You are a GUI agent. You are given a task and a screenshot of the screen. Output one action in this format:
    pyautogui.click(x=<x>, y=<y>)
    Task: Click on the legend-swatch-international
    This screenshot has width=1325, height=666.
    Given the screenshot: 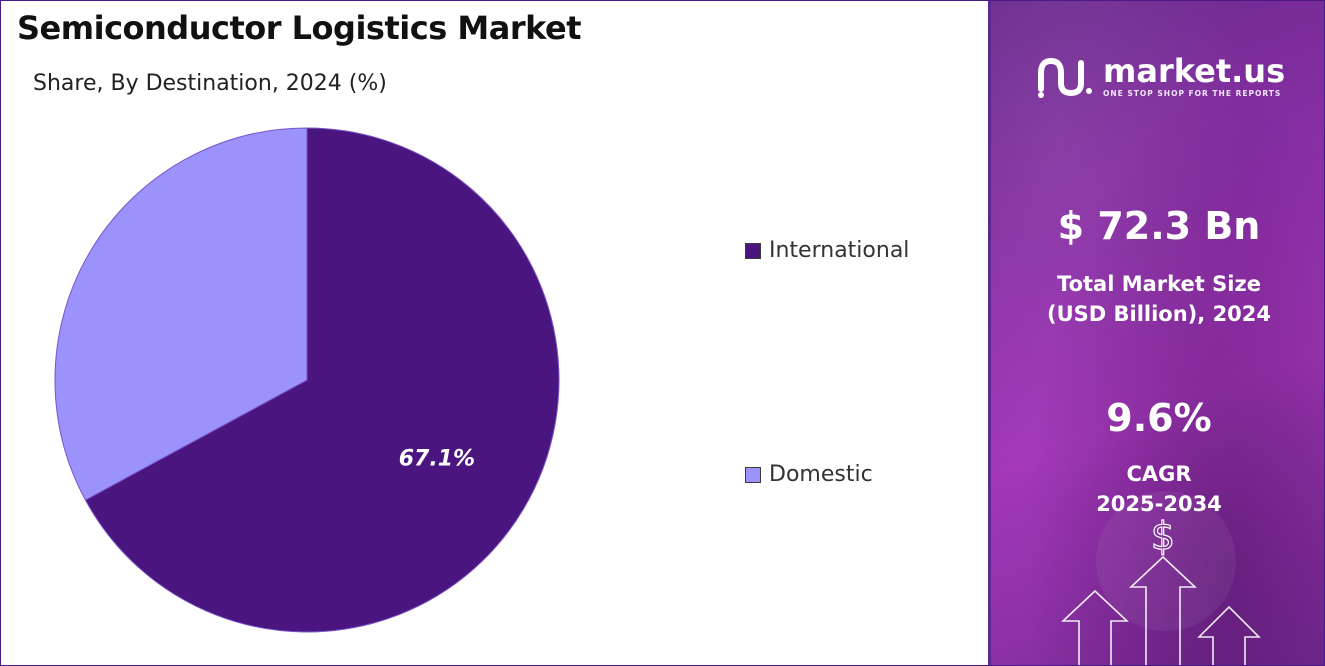 What is the action you would take?
    pyautogui.click(x=753, y=250)
    